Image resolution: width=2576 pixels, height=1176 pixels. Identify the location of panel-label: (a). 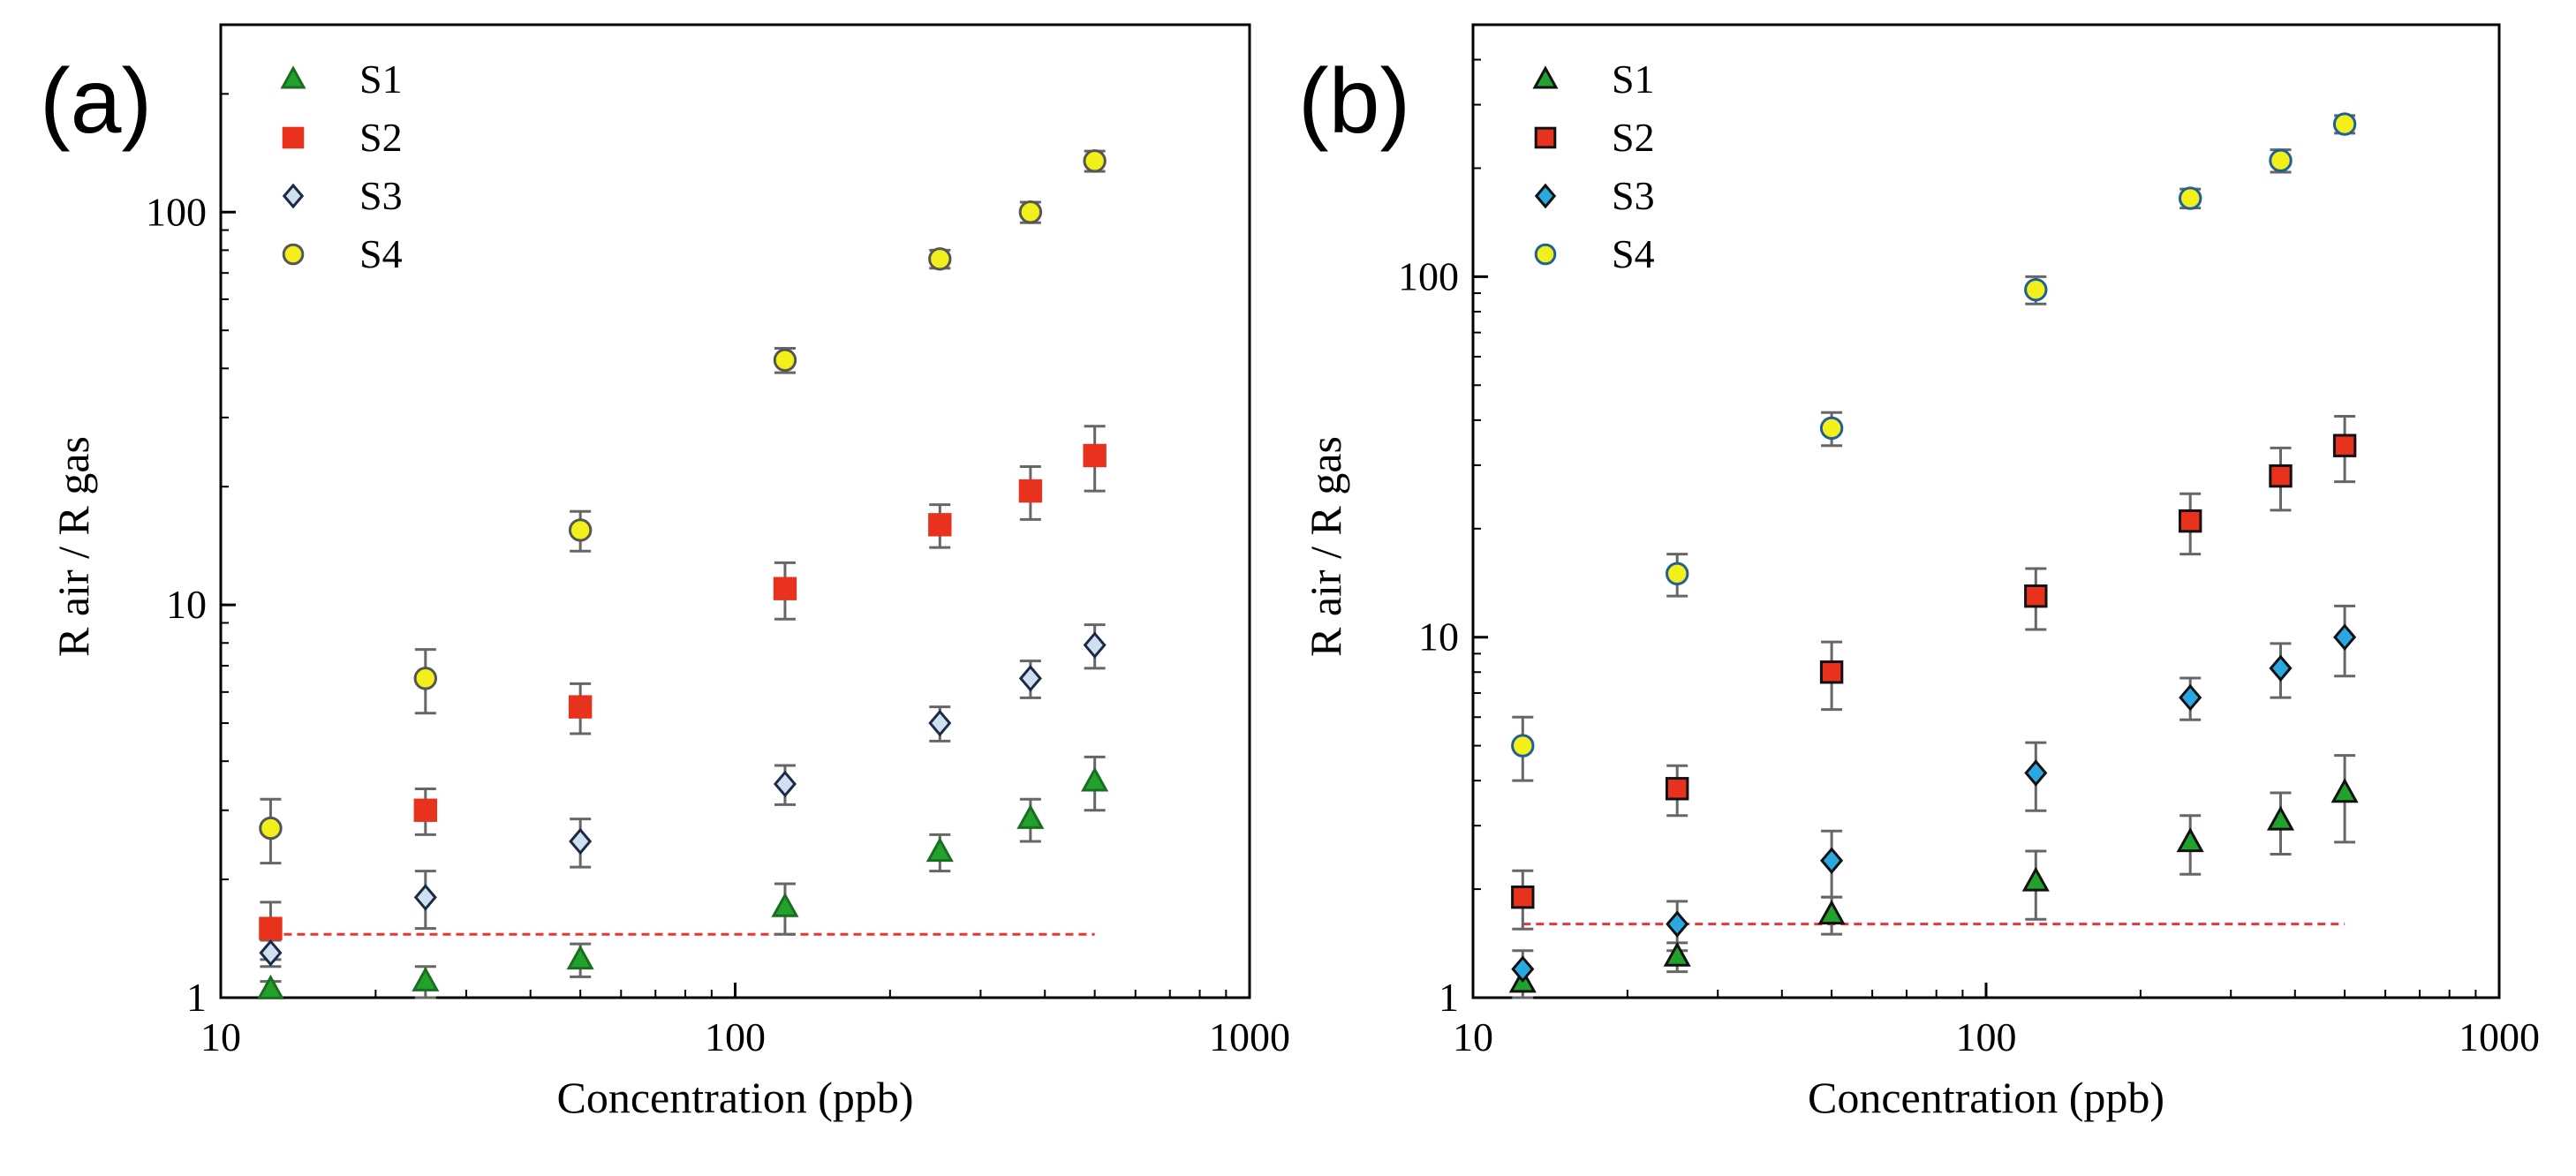
(96, 101).